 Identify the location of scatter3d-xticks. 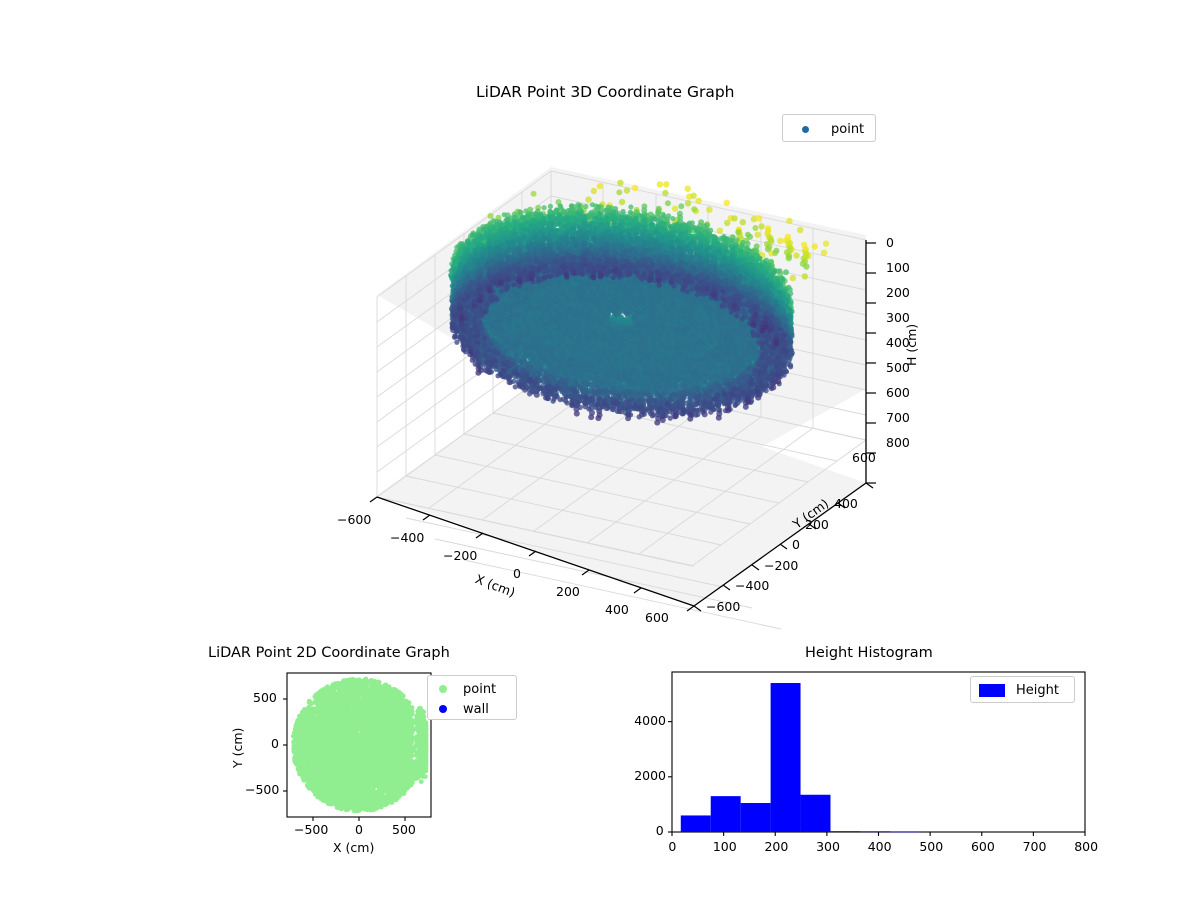
(532, 554).